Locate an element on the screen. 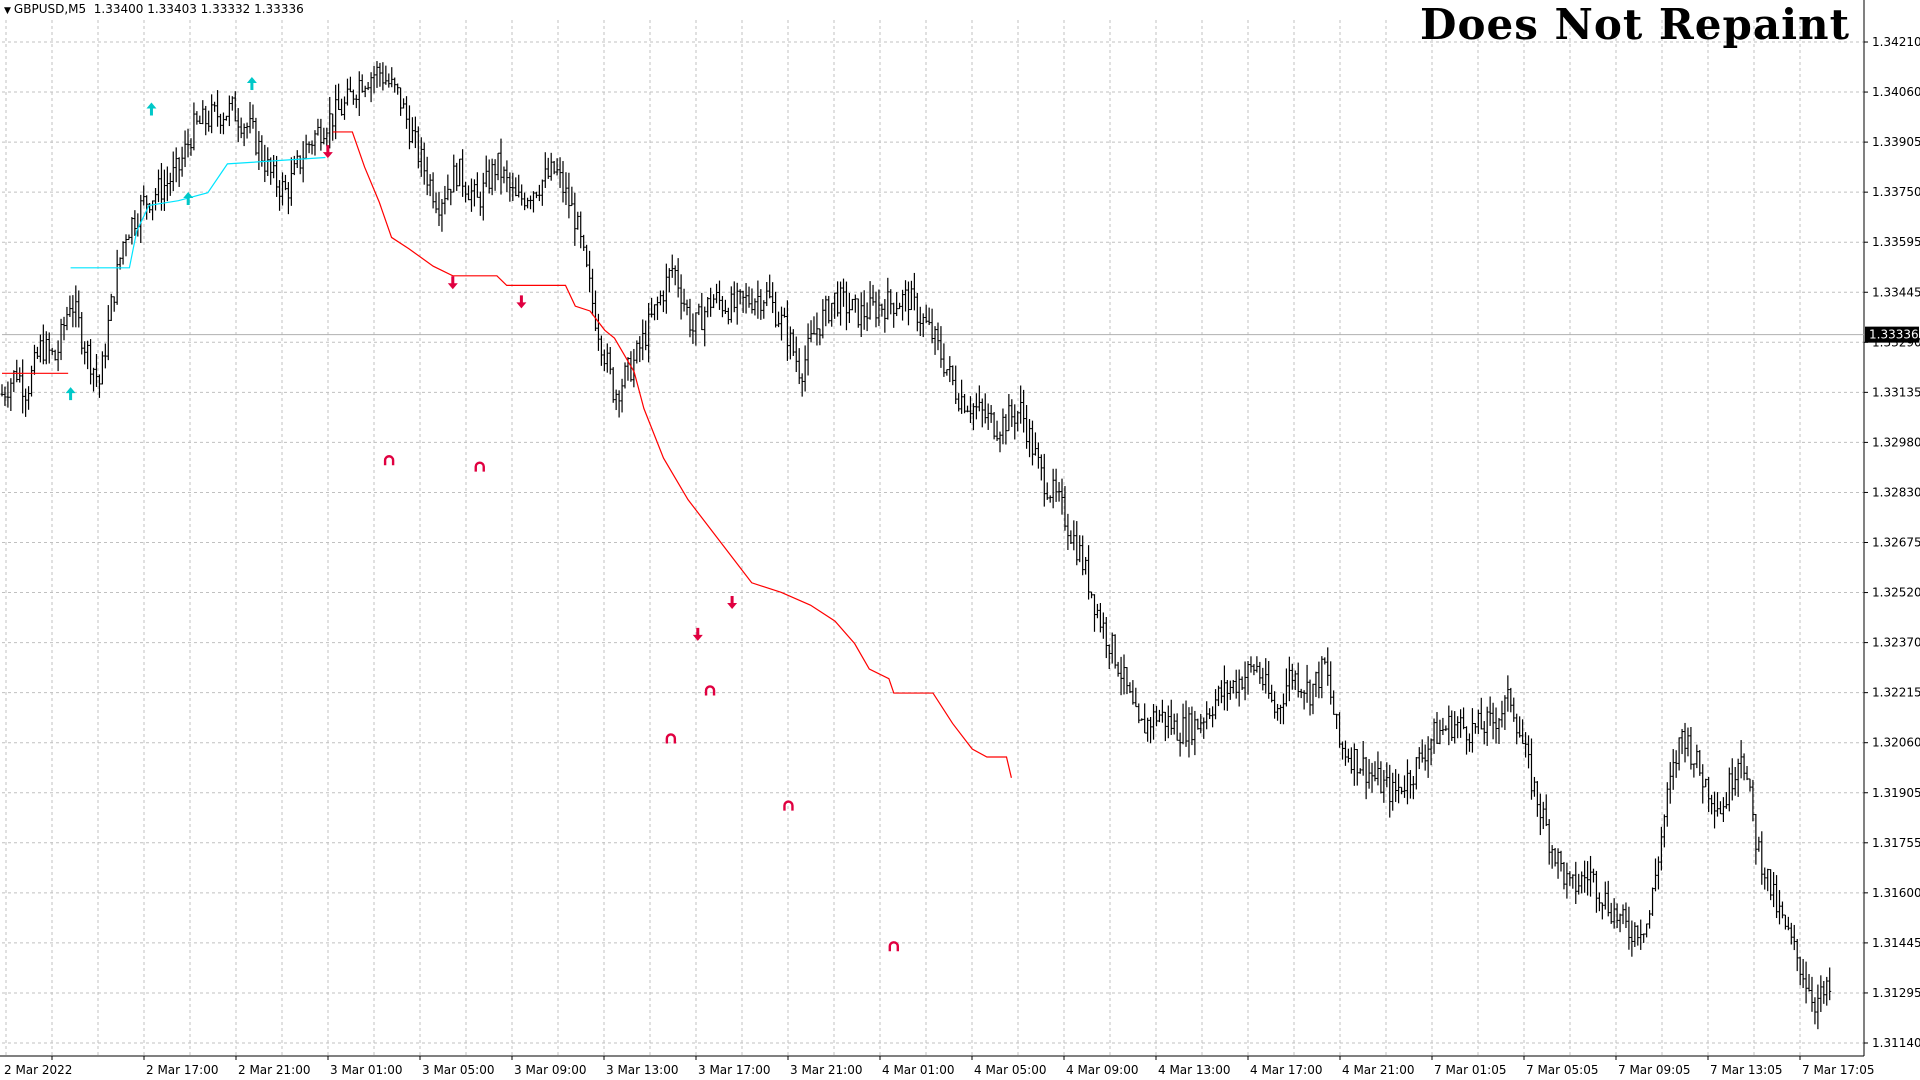 Image resolution: width=1920 pixels, height=1080 pixels. x-tick-label: 2 Mar 2022 is located at coordinates (38, 1070).